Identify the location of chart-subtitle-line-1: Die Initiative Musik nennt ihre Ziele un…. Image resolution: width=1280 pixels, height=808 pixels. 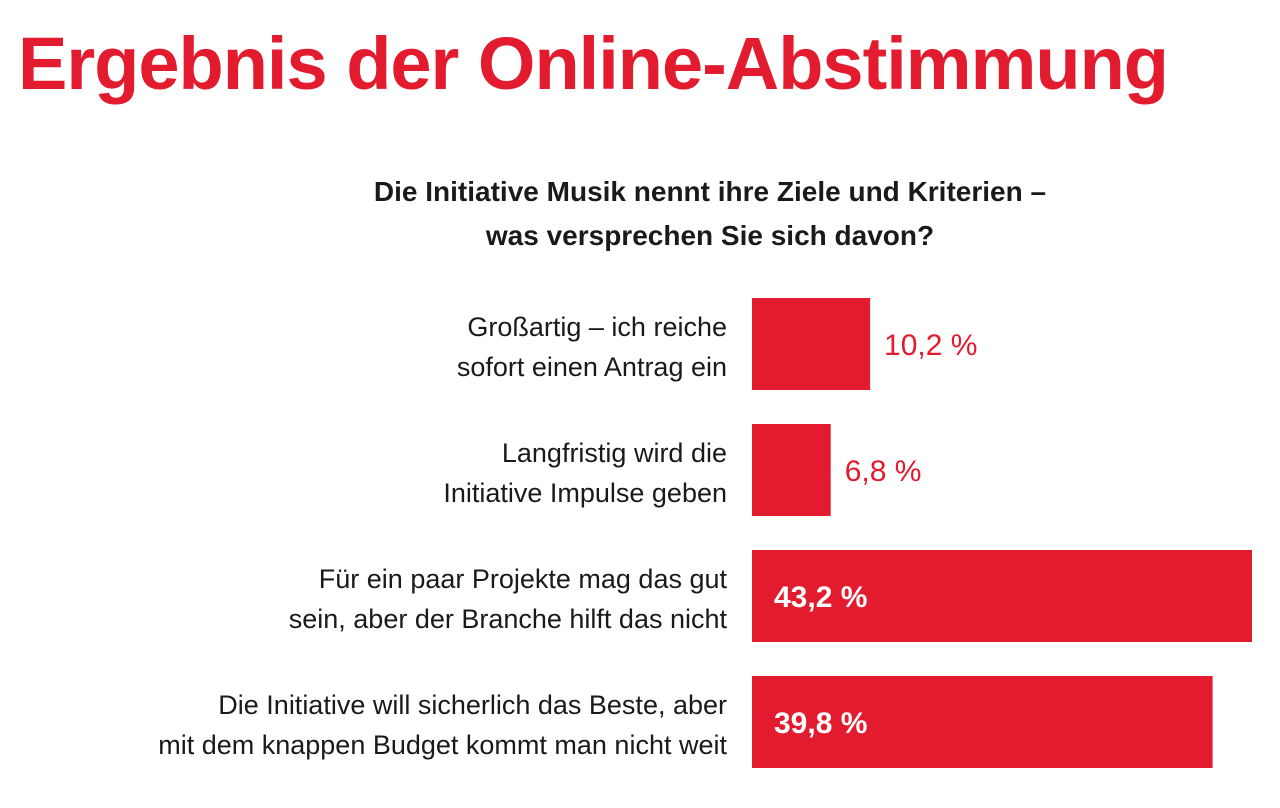
(710, 191).